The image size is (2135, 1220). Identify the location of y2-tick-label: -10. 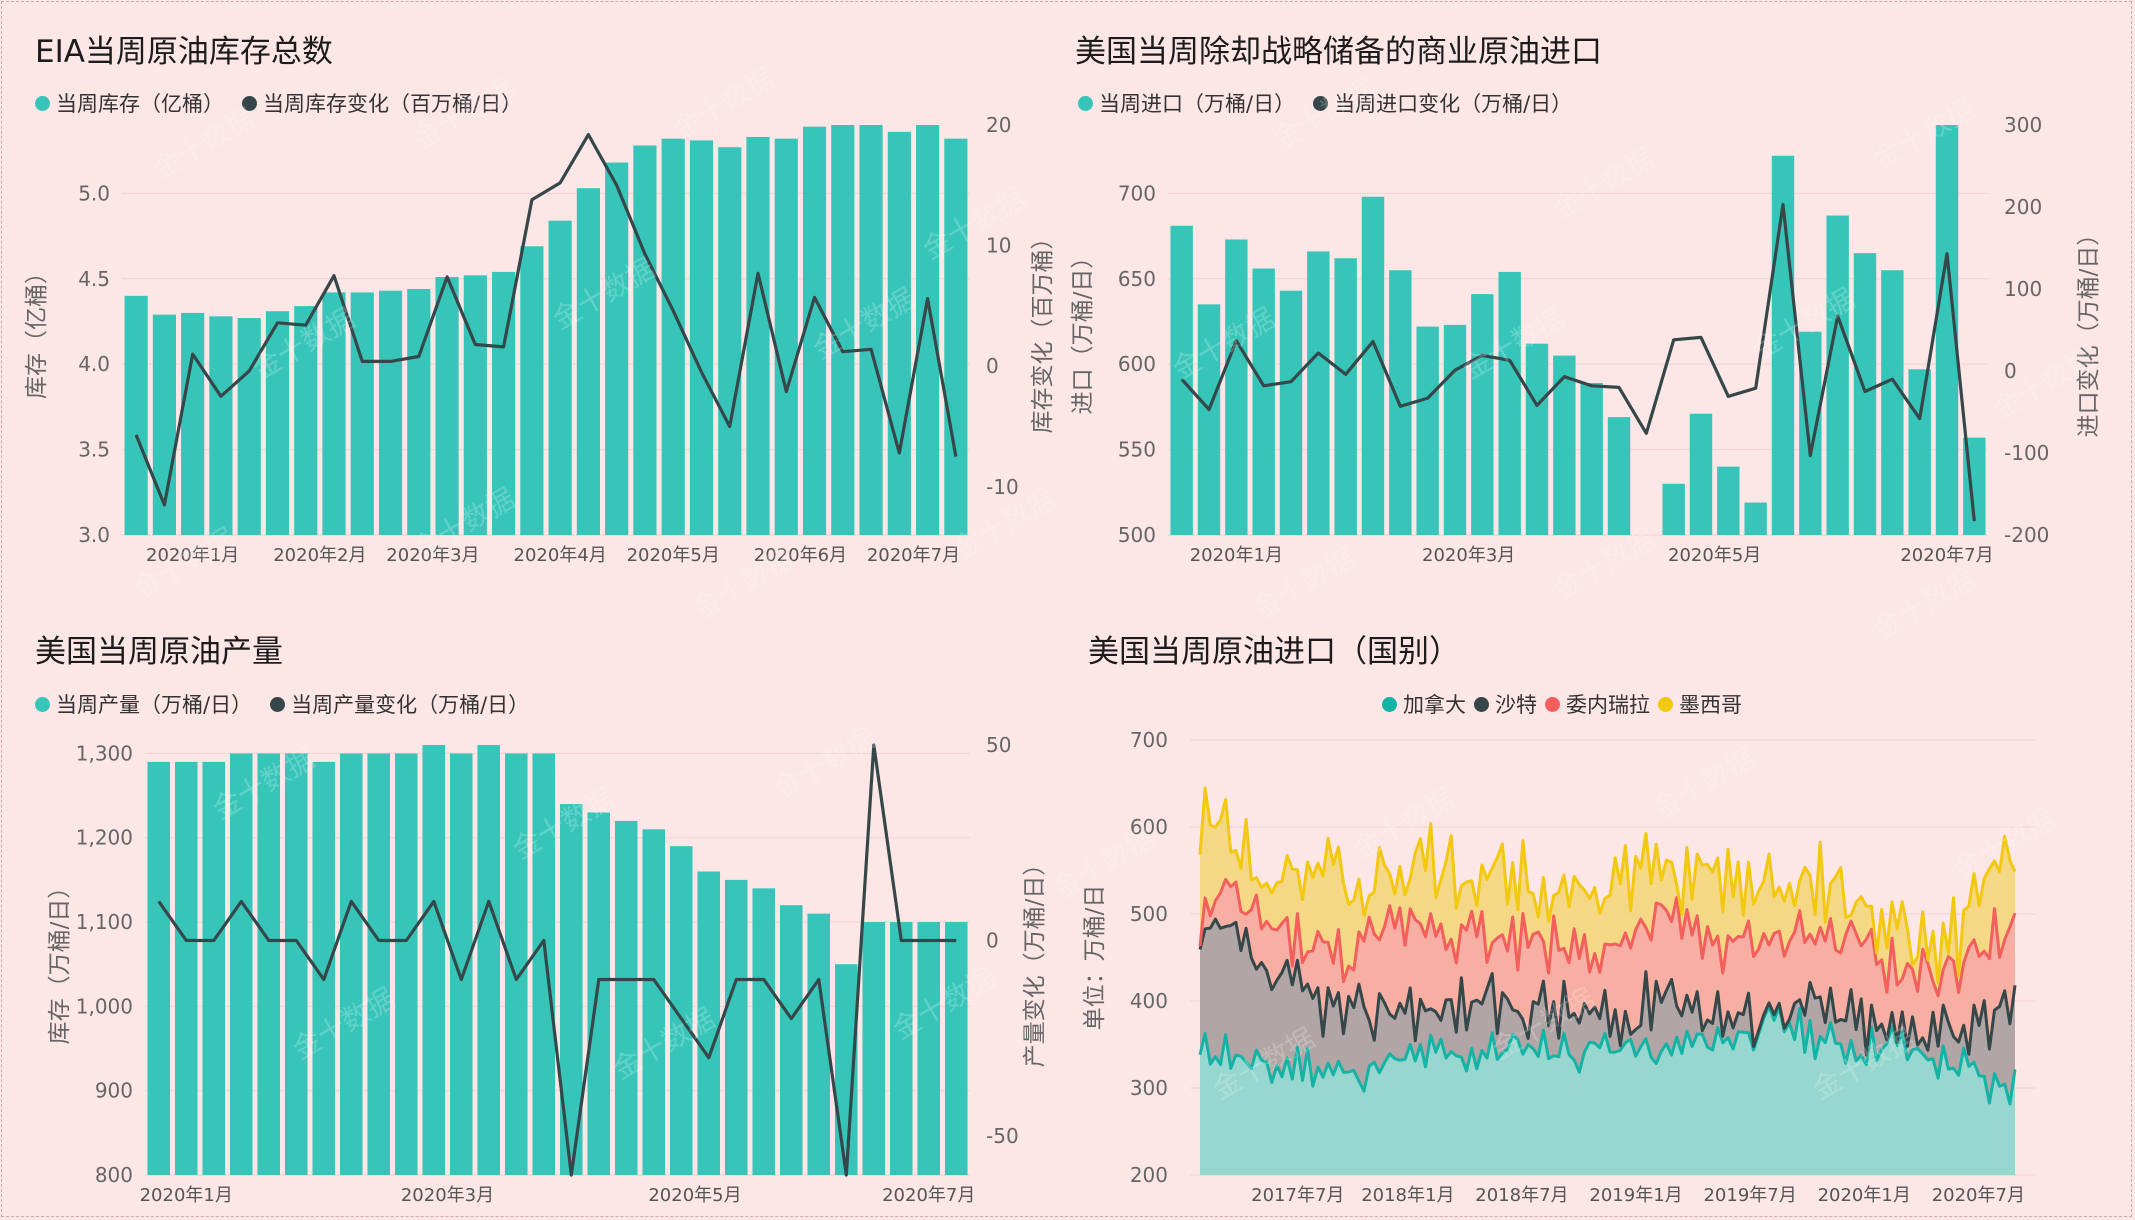
(1002, 487).